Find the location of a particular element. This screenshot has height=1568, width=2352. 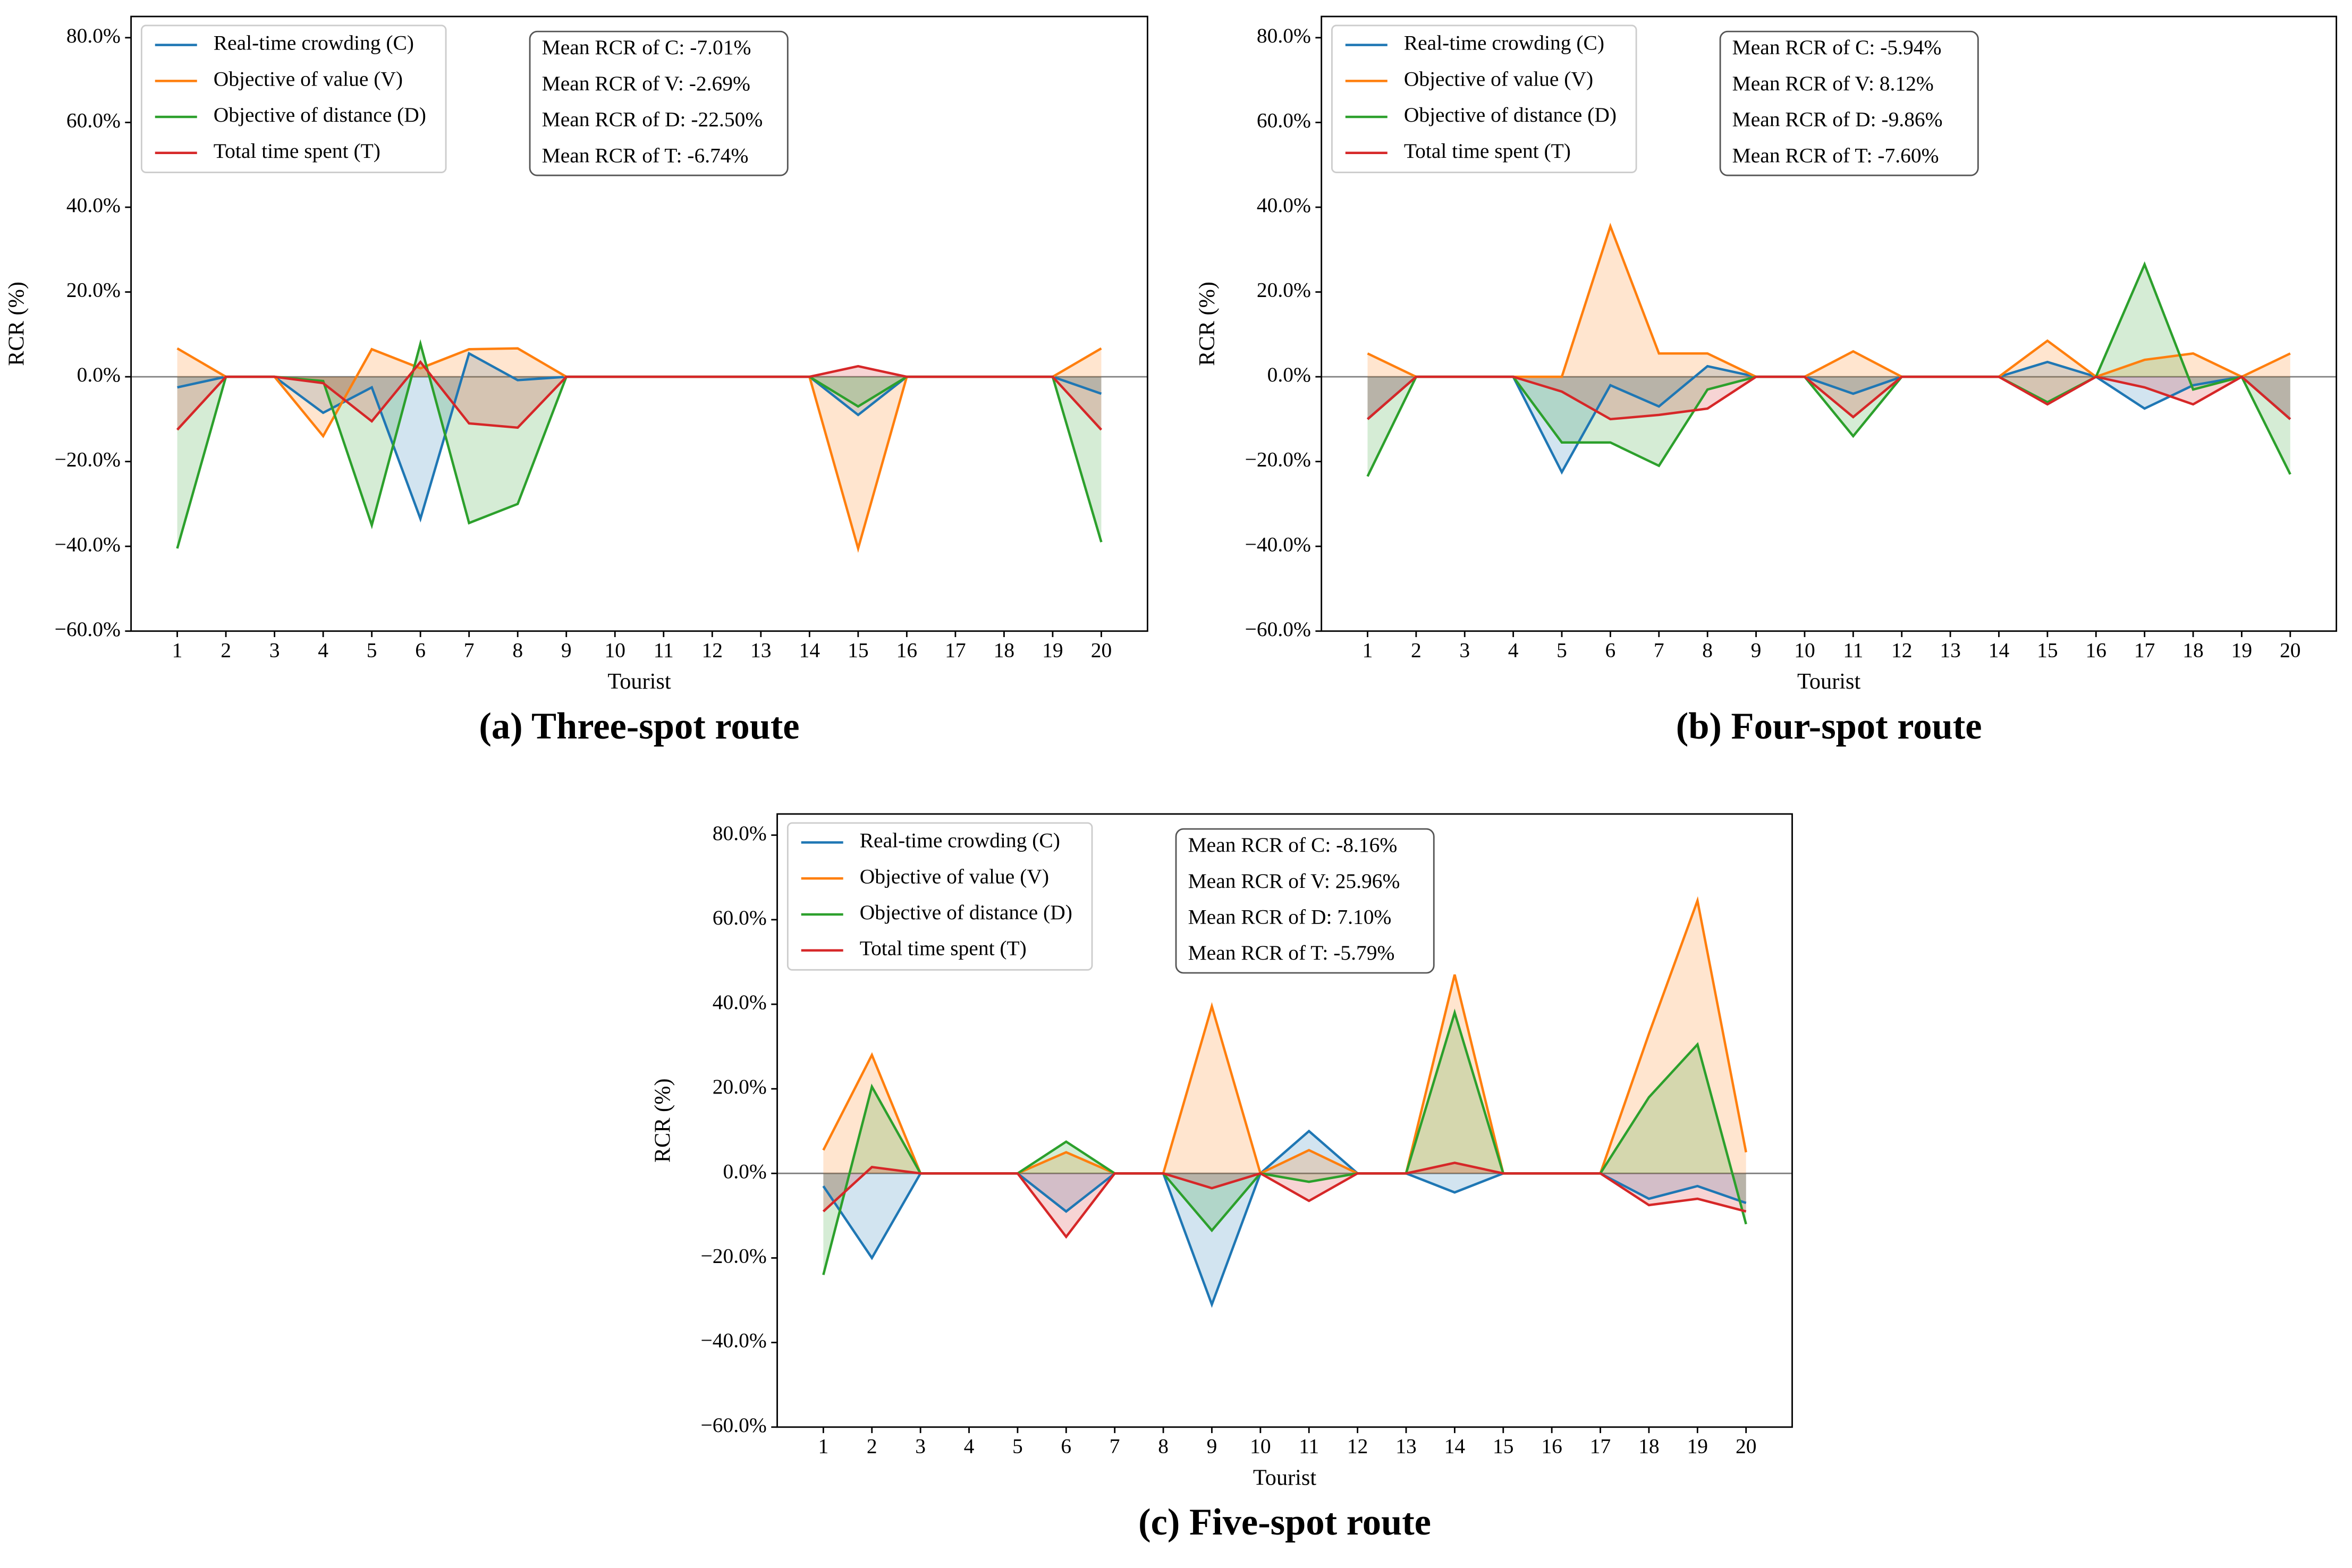

legend-label: Objective of distance (D) is located at coordinates (320, 114).